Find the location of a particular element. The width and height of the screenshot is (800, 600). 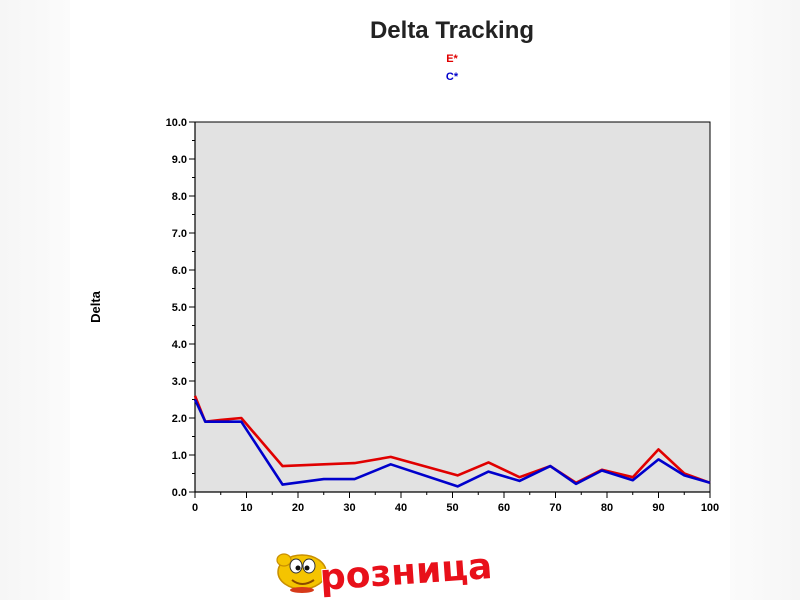

x-tick-label: 0 is located at coordinates (195, 508).